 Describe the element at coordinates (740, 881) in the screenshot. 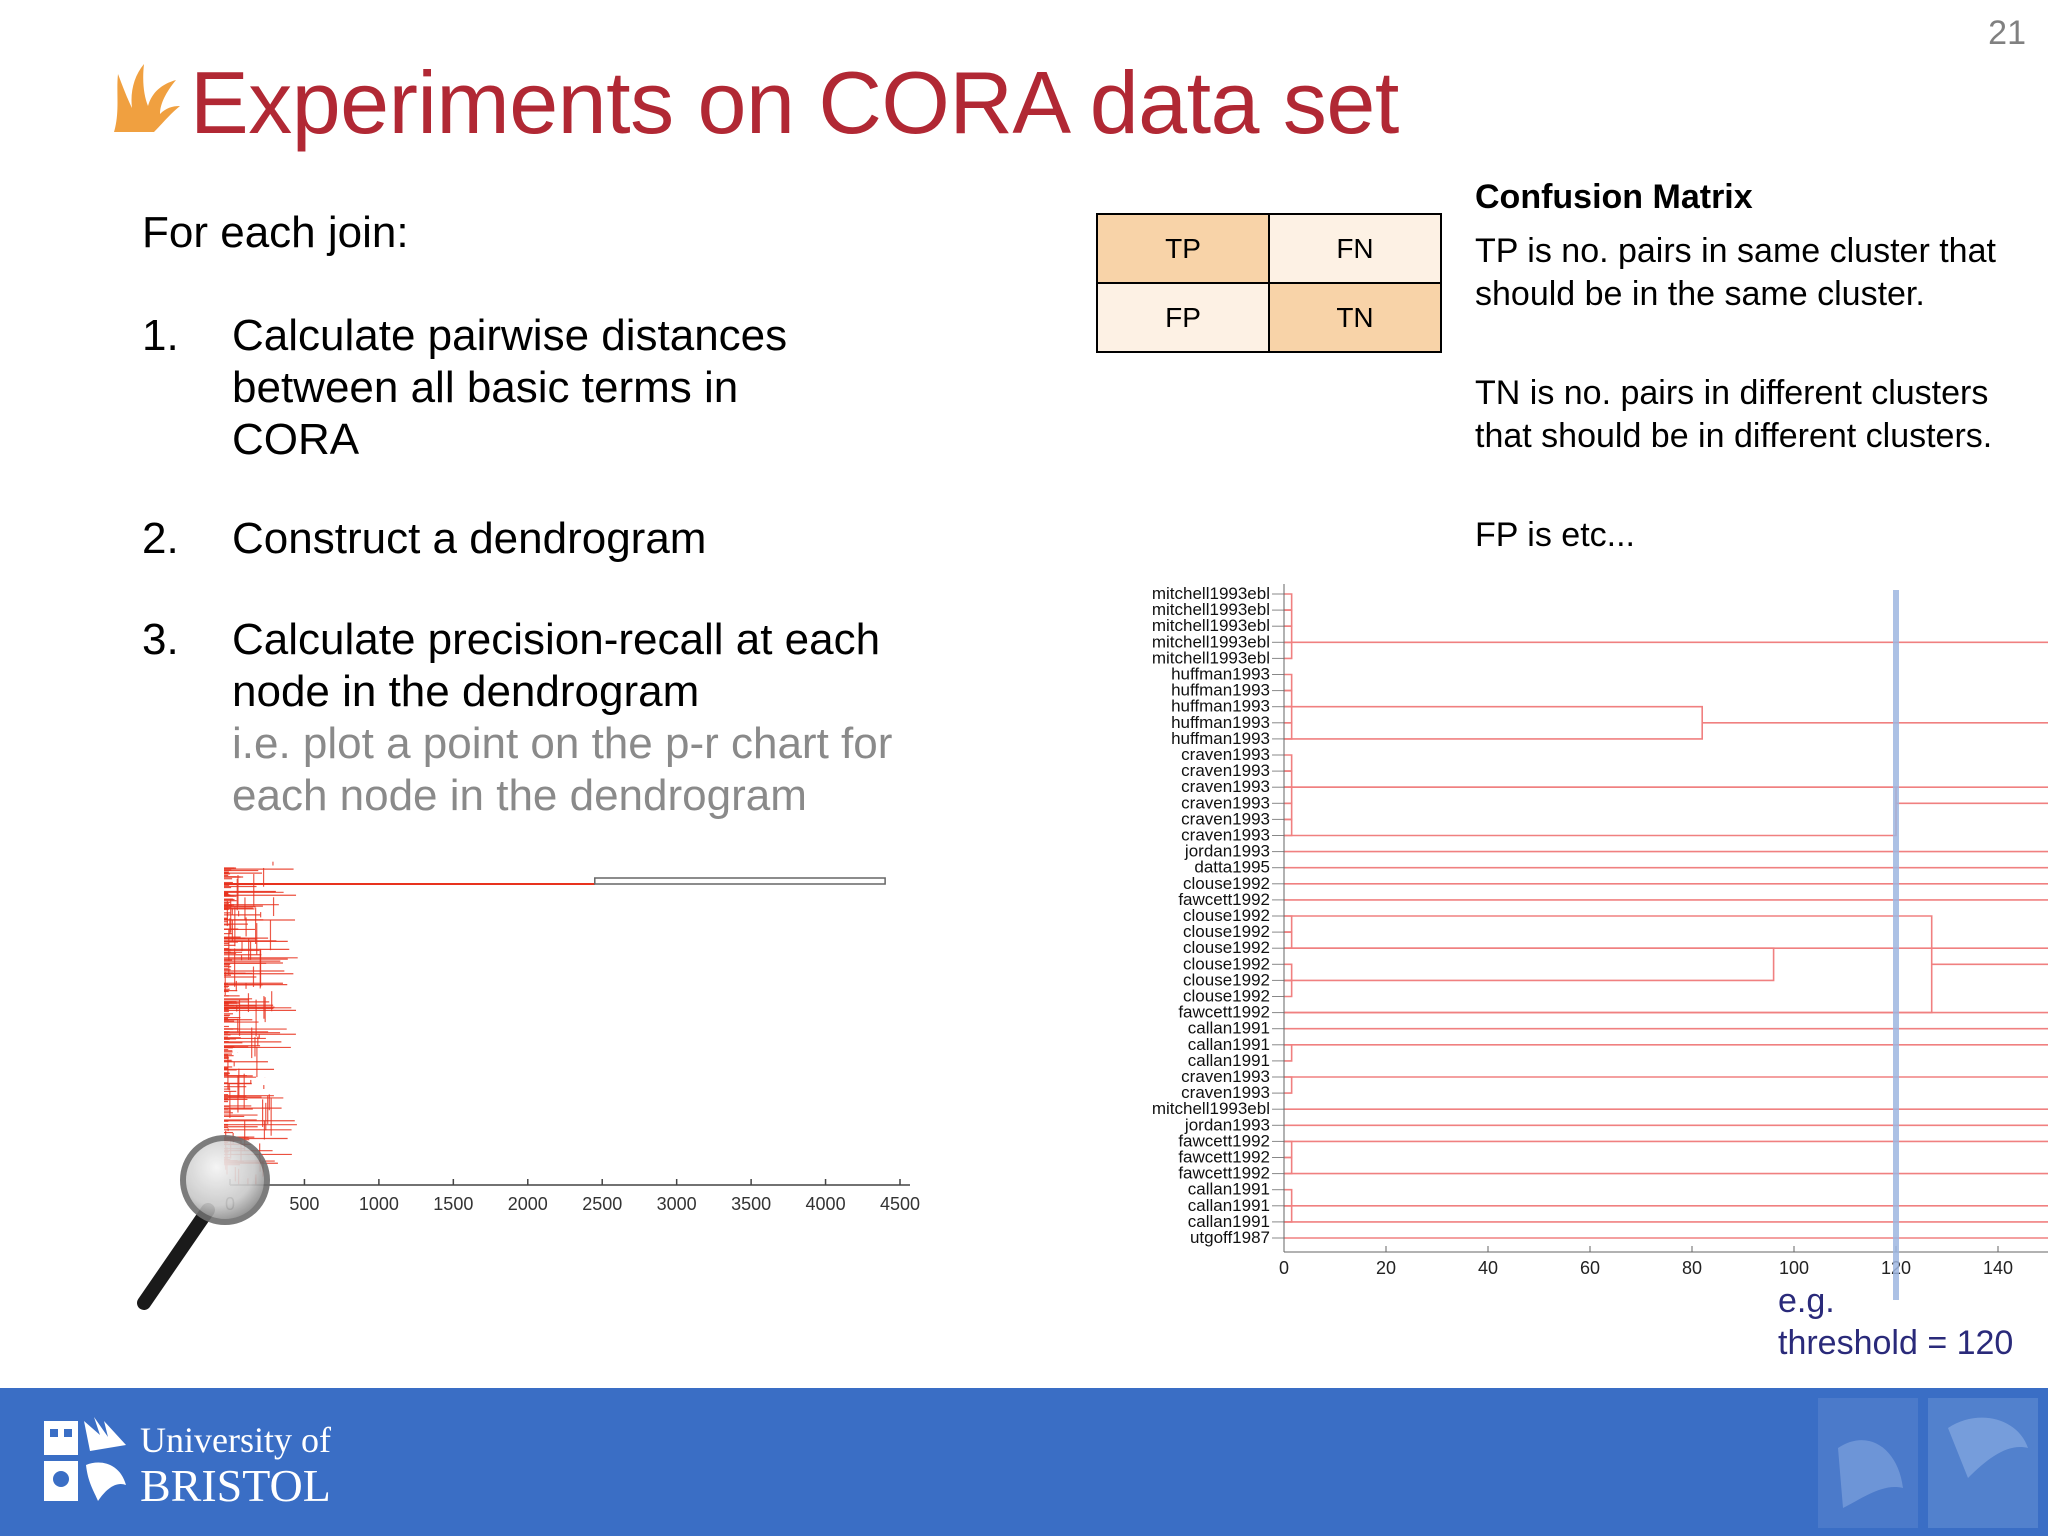

I see `dendrogram-root-branch` at that location.